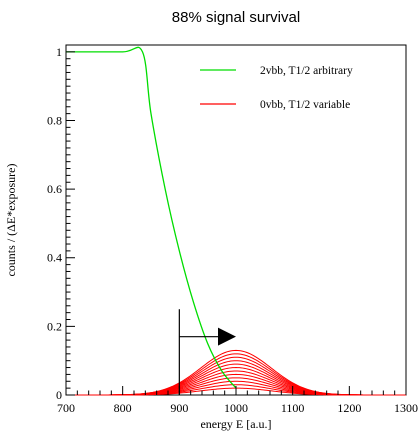 This screenshot has width=419, height=436. What do you see at coordinates (123, 408) in the screenshot?
I see `x-tick-label: 800` at bounding box center [123, 408].